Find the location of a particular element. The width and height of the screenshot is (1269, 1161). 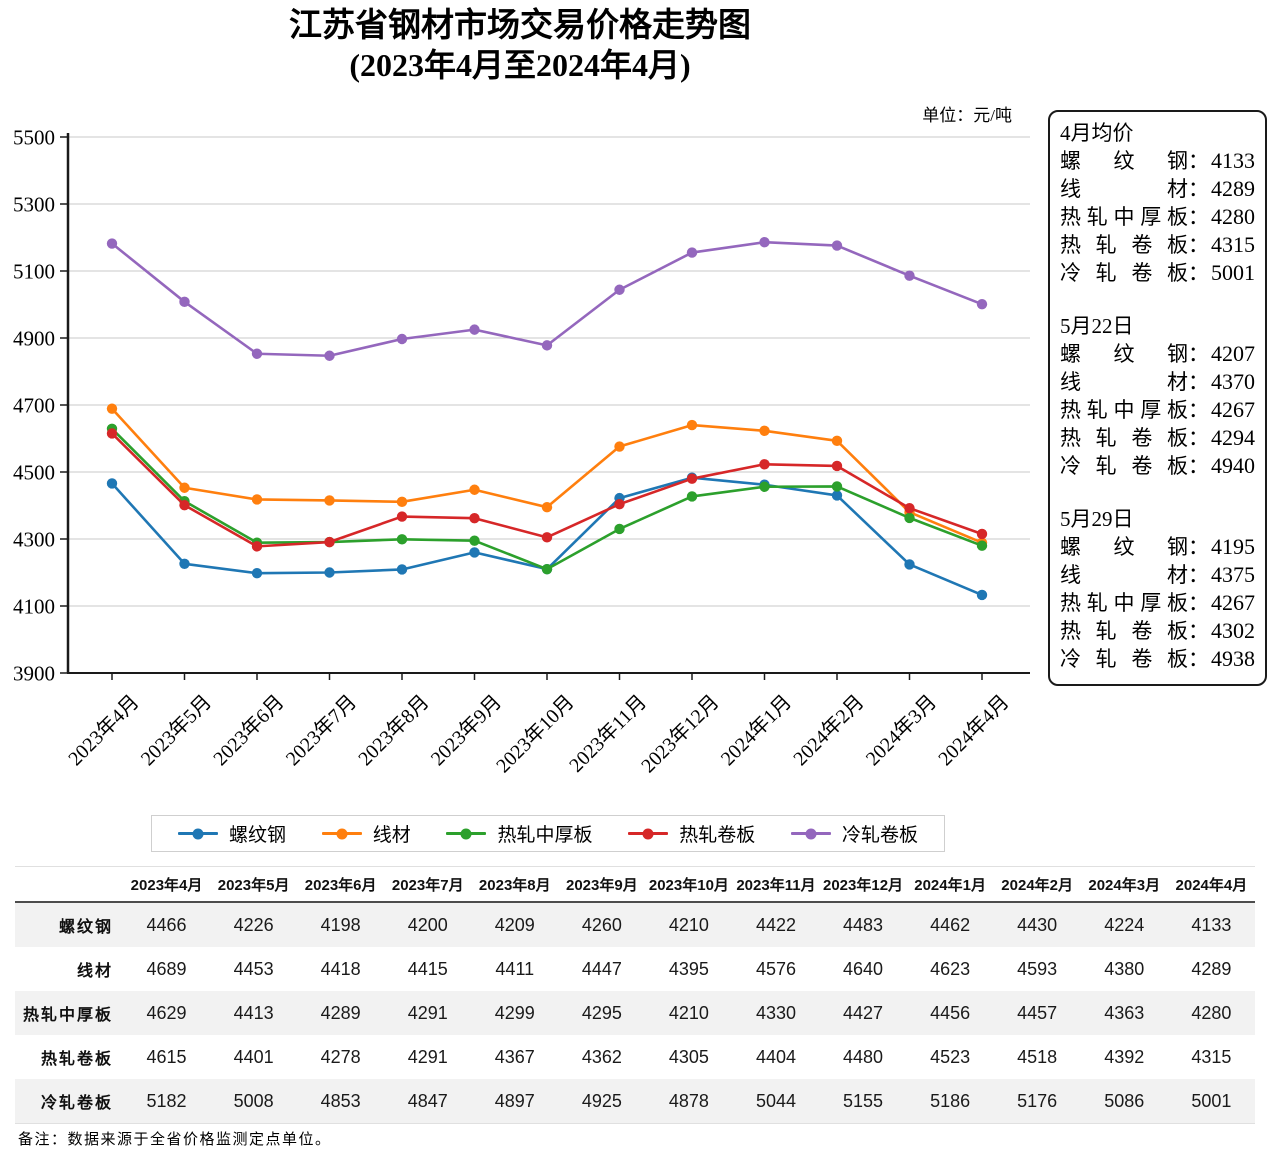

table-cell: 5176 is located at coordinates (1037, 1100).